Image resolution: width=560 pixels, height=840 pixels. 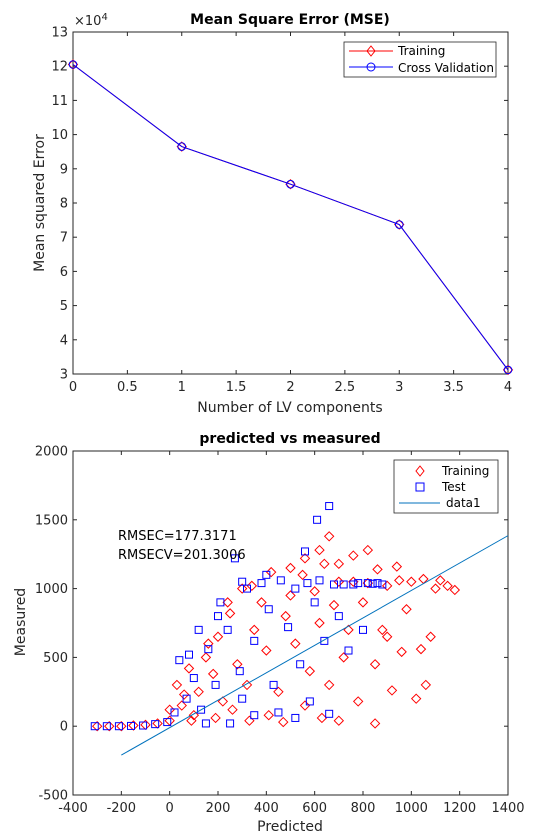 What do you see at coordinates (363, 808) in the screenshot?
I see `chart2-x-tick-label: 800` at bounding box center [363, 808].